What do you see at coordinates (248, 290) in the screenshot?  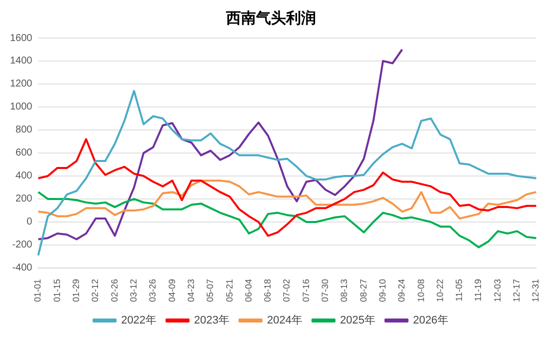 I see `x-tick-label: 06-04` at bounding box center [248, 290].